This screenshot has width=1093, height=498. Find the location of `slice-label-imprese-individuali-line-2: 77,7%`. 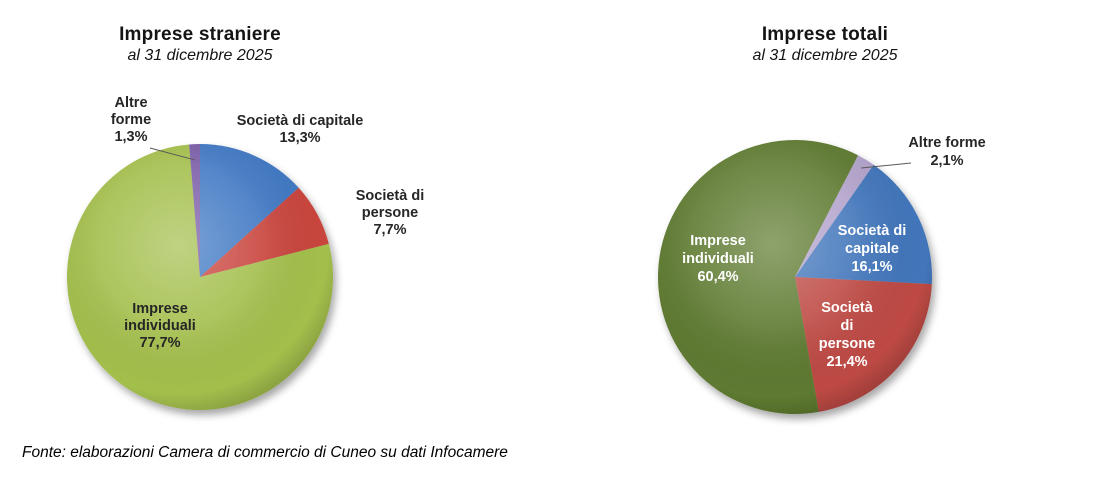

slice-label-imprese-individuali-line-2: 77,7% is located at coordinates (159, 343).